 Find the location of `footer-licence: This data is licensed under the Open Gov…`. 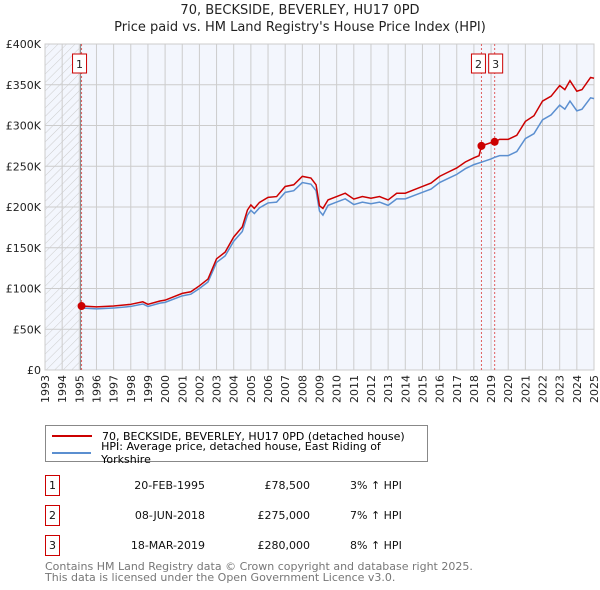

footer-licence: This data is licensed under the Open Gov… is located at coordinates (220, 577).